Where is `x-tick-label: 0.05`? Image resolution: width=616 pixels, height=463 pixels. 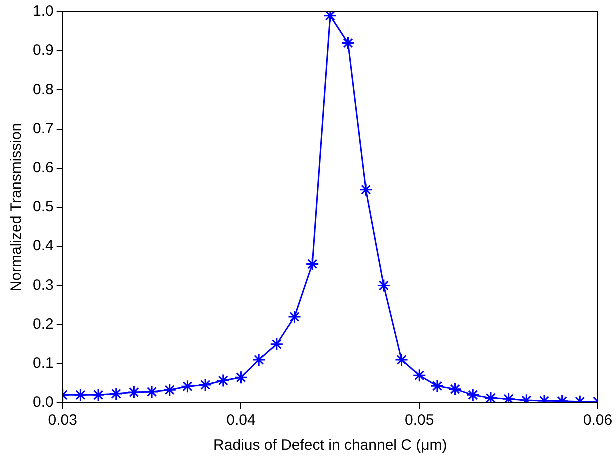
x-tick-label: 0.05 is located at coordinates (419, 421).